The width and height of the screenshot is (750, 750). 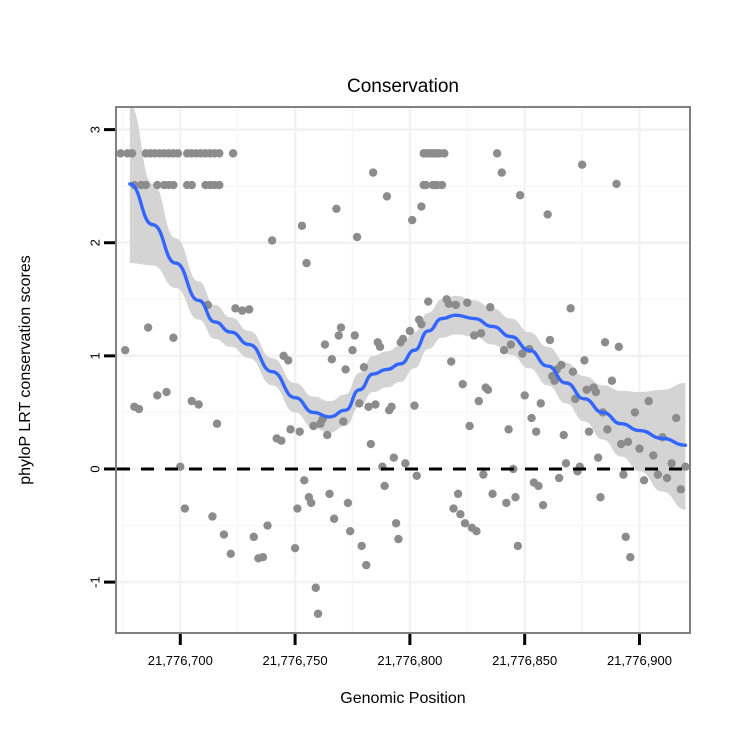 I want to click on x-tick-label: 21,776,850, so click(x=524, y=660).